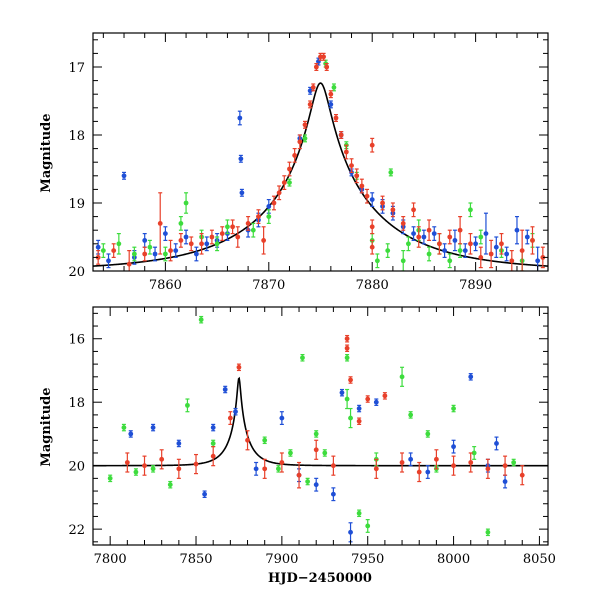 Image resolution: width=600 pixels, height=600 pixels. What do you see at coordinates (320, 421) in the screenshot?
I see `bottom-model-curve` at bounding box center [320, 421].